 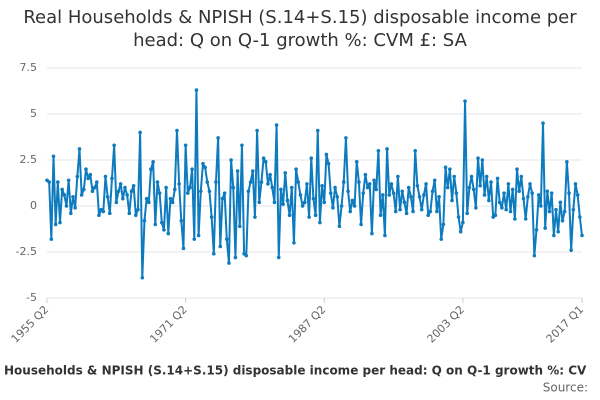 I want to click on x-tick-label: 2003 Q2, so click(x=446, y=324).